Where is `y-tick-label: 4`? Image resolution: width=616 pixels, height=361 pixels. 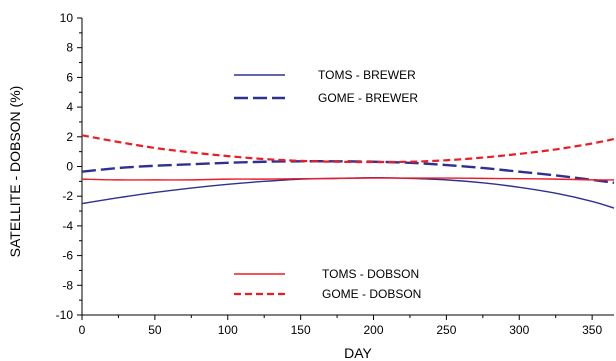 y-tick-label: 4 is located at coordinates (69, 107).